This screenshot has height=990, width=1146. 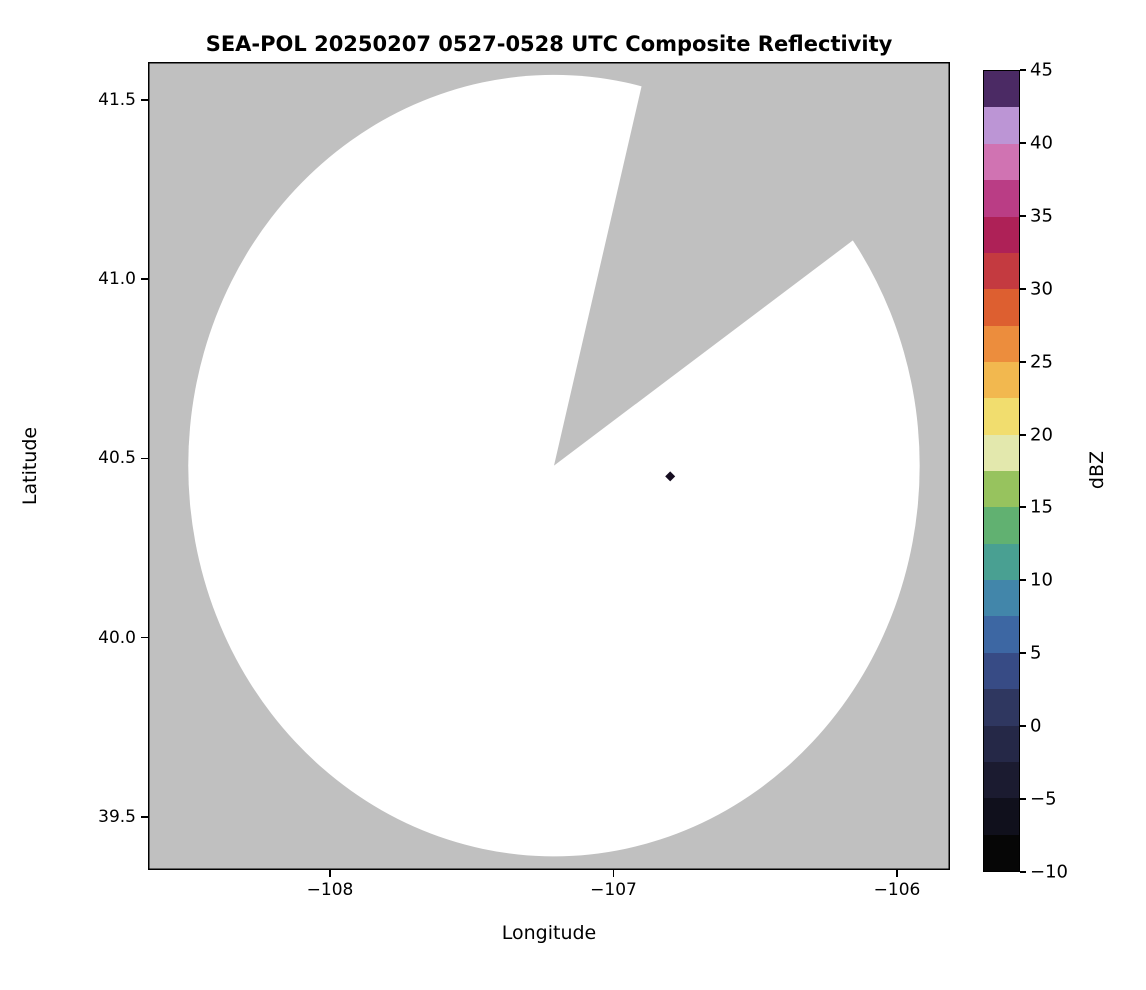 I want to click on colorbar-tick-label: 10, so click(x=1041, y=580).